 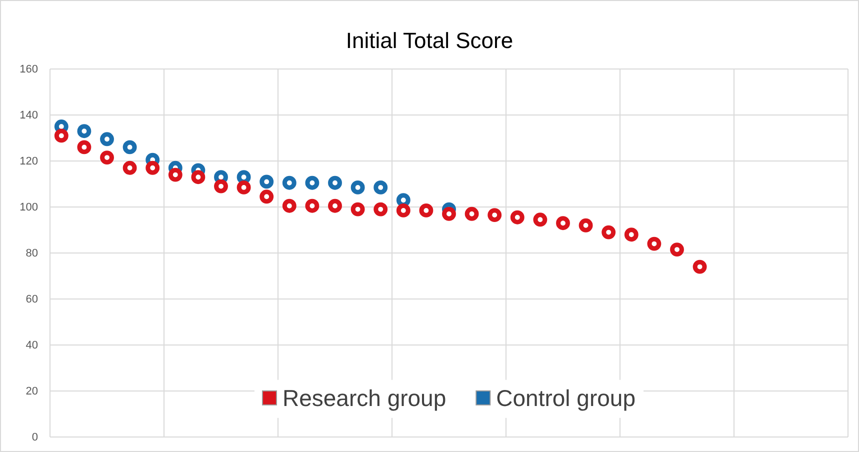 I want to click on y-tick-label: 160, so click(x=29, y=70).